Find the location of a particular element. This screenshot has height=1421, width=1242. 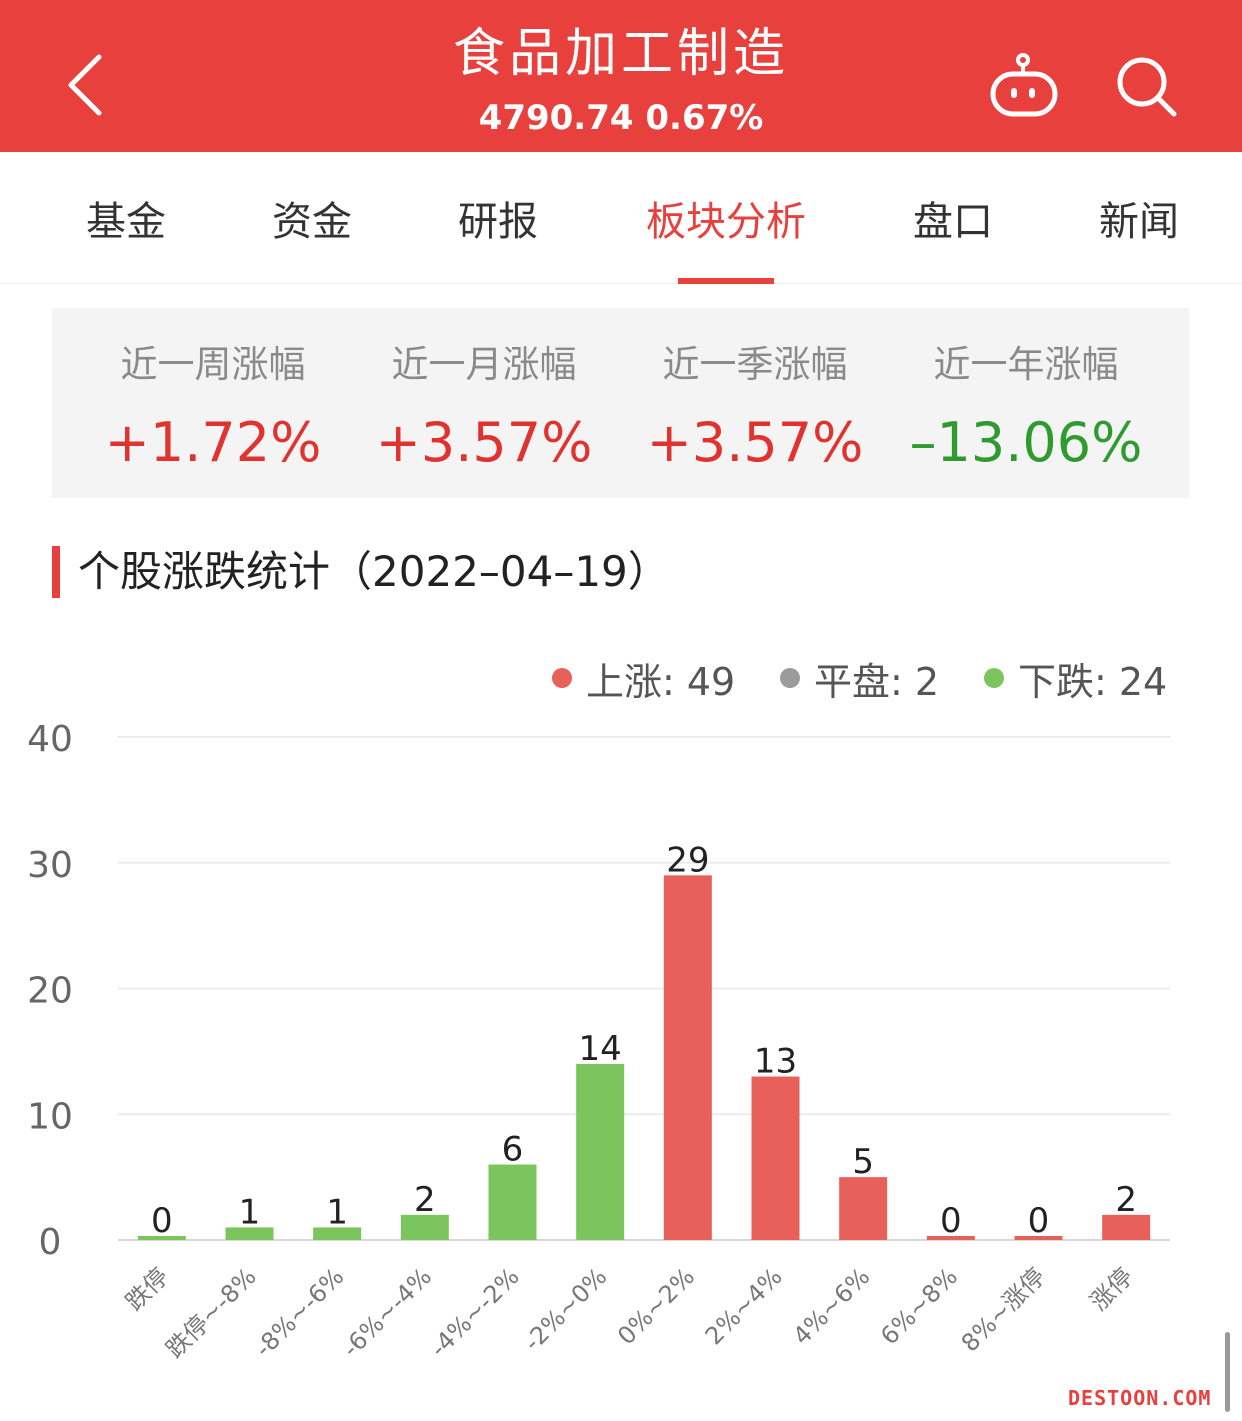

bar-value-label: 13 is located at coordinates (775, 1062).